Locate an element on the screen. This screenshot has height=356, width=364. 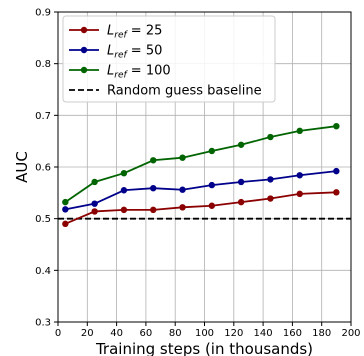
x-tick-label: 60 is located at coordinates (146, 333).